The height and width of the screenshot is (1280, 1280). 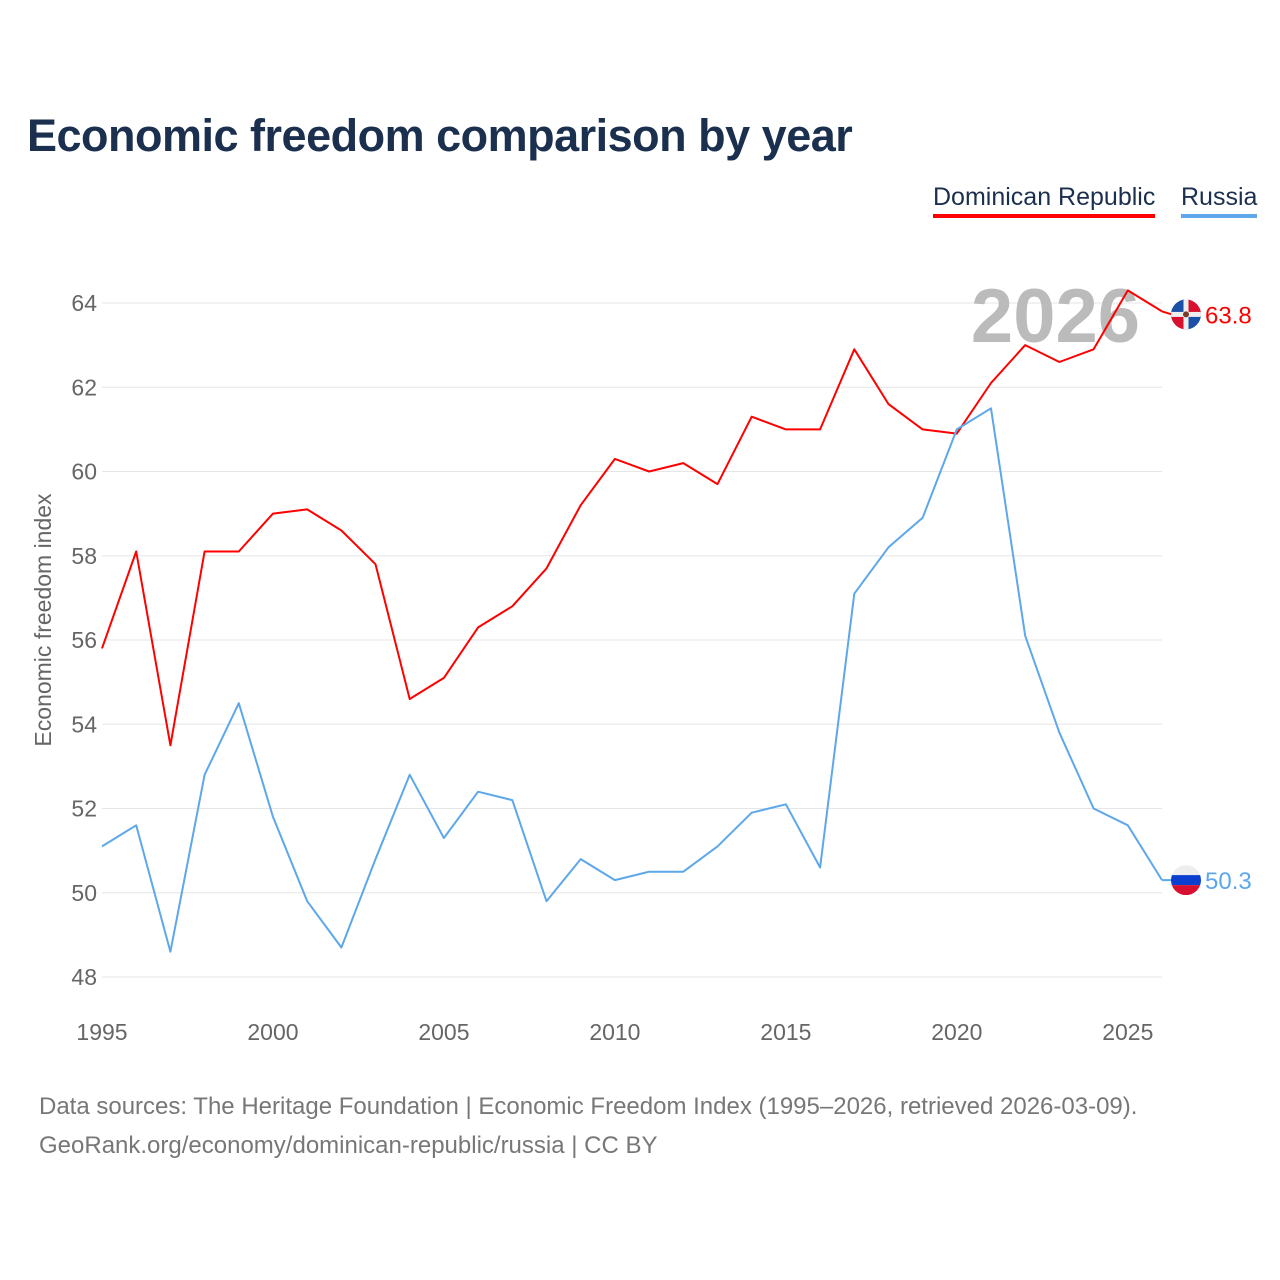 I want to click on russia-flag-icon, so click(x=1186, y=880).